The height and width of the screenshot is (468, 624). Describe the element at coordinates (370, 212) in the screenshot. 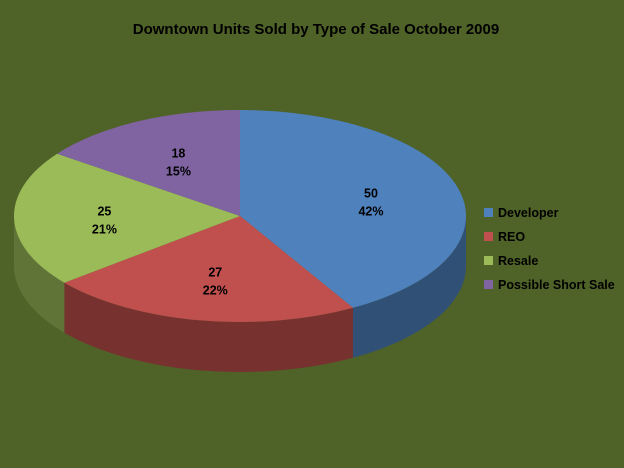

I see `data-label-percent-developer: 42%` at that location.